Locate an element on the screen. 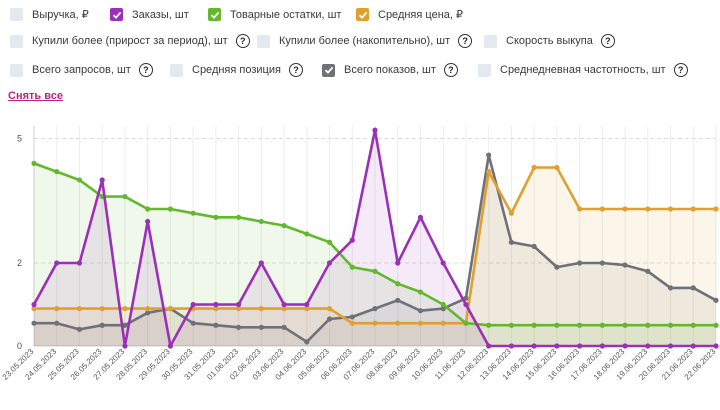 The image size is (720, 410). metric-revenue-label: Выручка, ₽ is located at coordinates (60, 15).